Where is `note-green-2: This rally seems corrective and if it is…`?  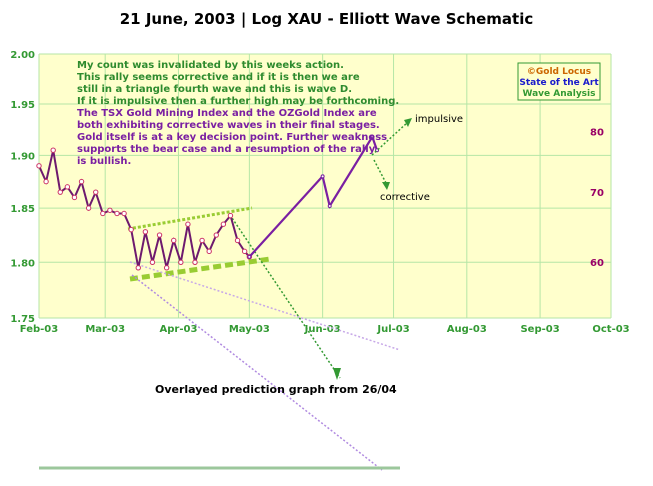 note-green-2: This rally seems corrective and if it is… is located at coordinates (218, 77).